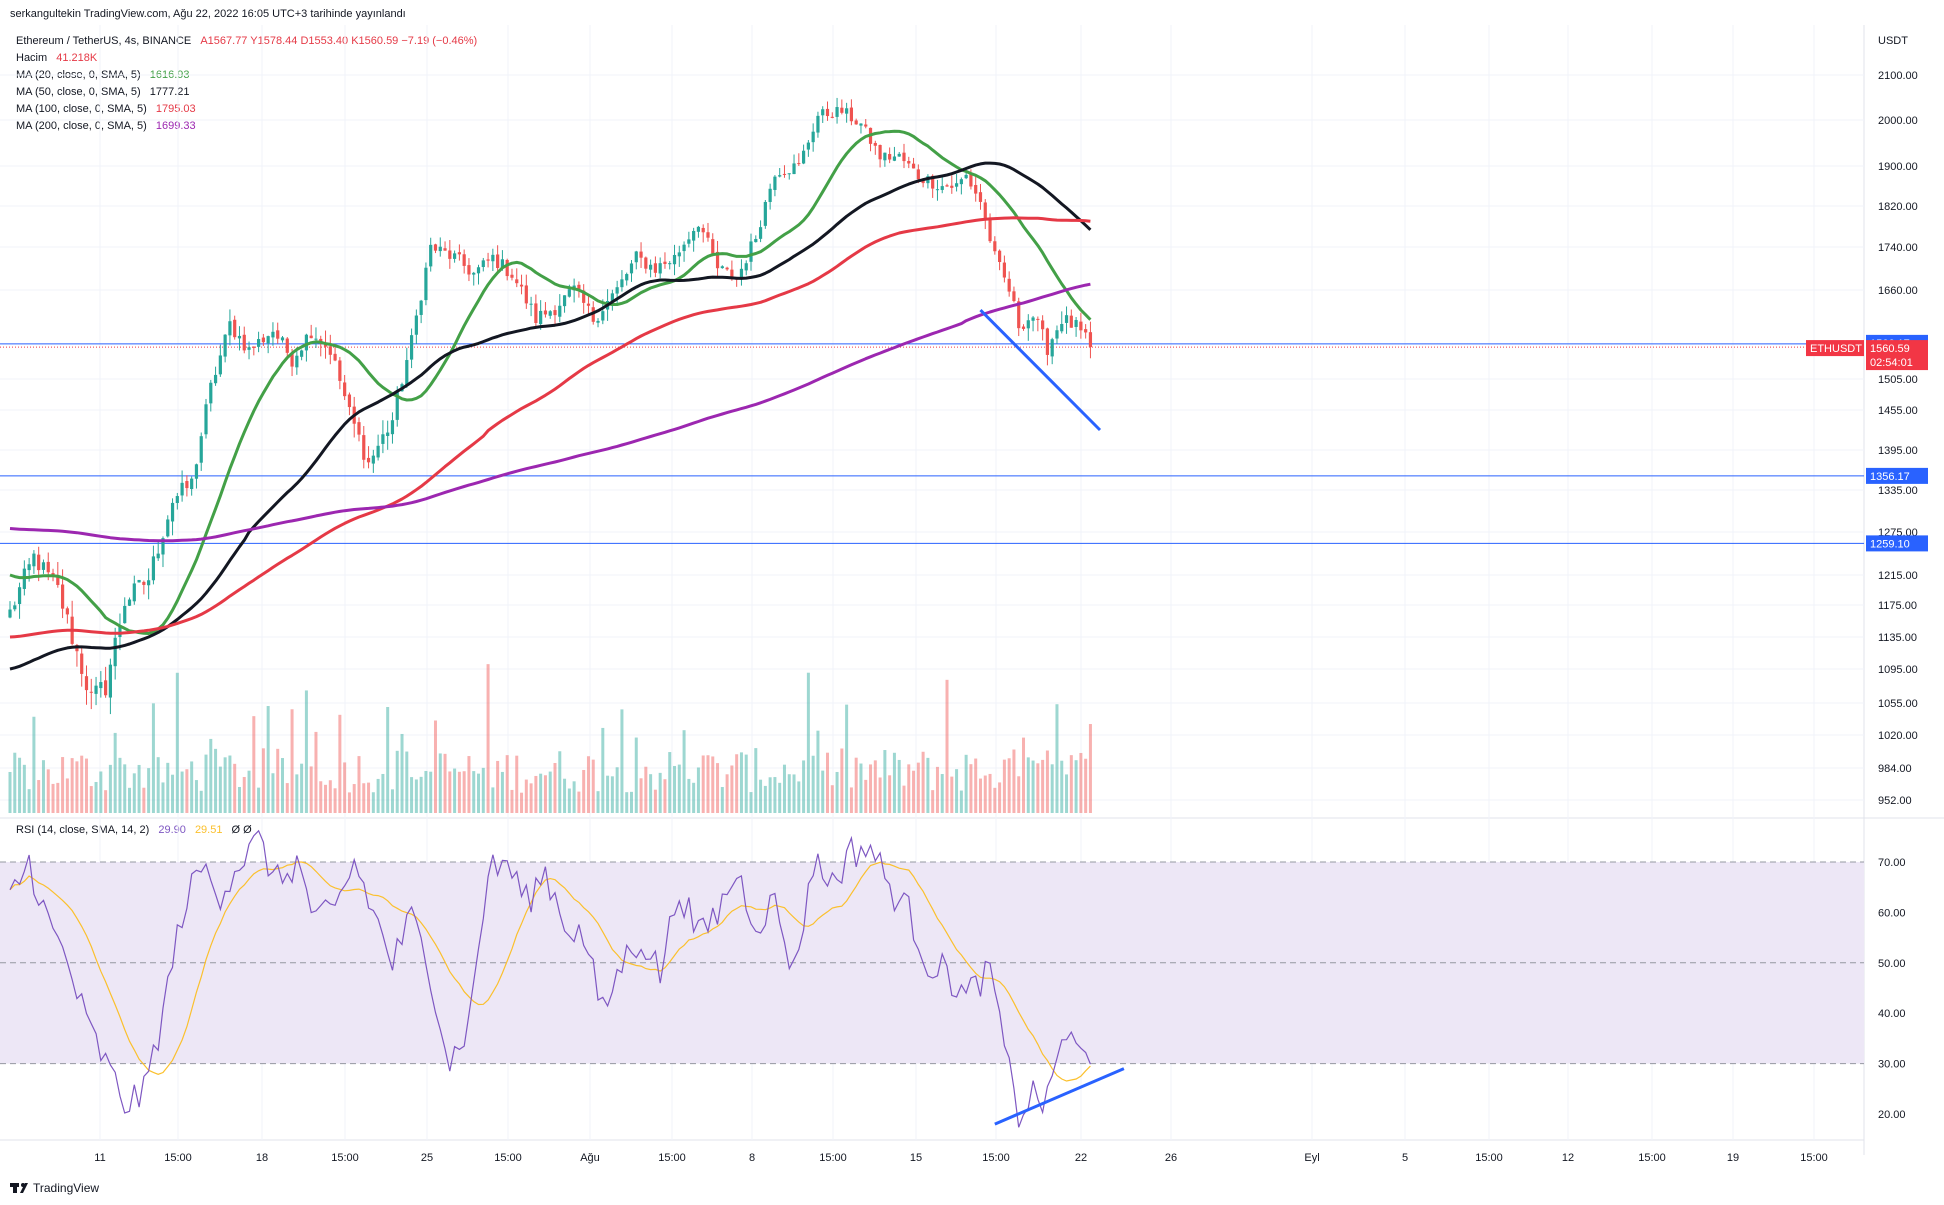 The height and width of the screenshot is (1205, 1944). Describe the element at coordinates (66, 1188) in the screenshot. I see `footer-brand: TradingView` at that location.